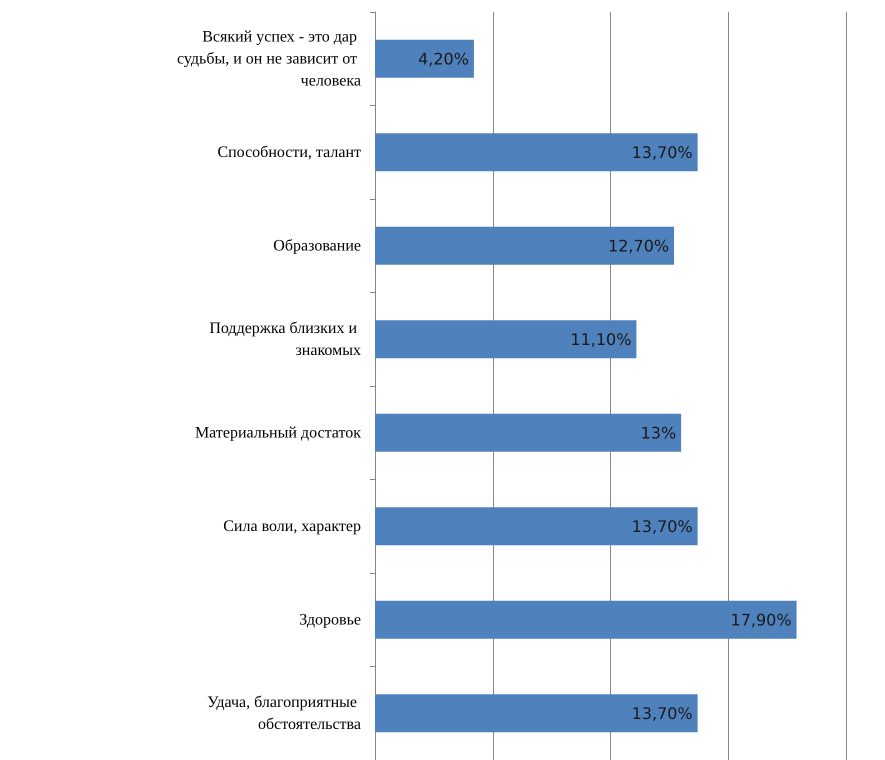 This screenshot has height=760, width=885. What do you see at coordinates (292, 526) in the screenshot?
I see `y-tick-label: Сила воли, характер` at bounding box center [292, 526].